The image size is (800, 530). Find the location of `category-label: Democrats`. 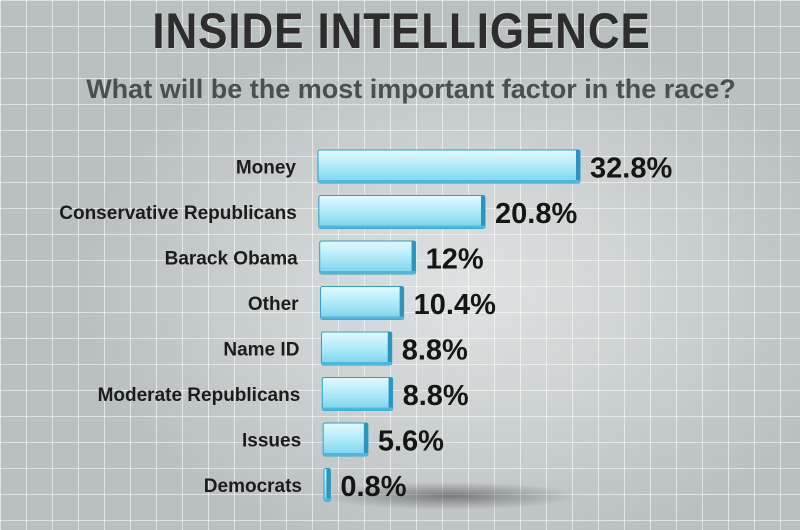

category-label: Democrats is located at coordinates (253, 486).